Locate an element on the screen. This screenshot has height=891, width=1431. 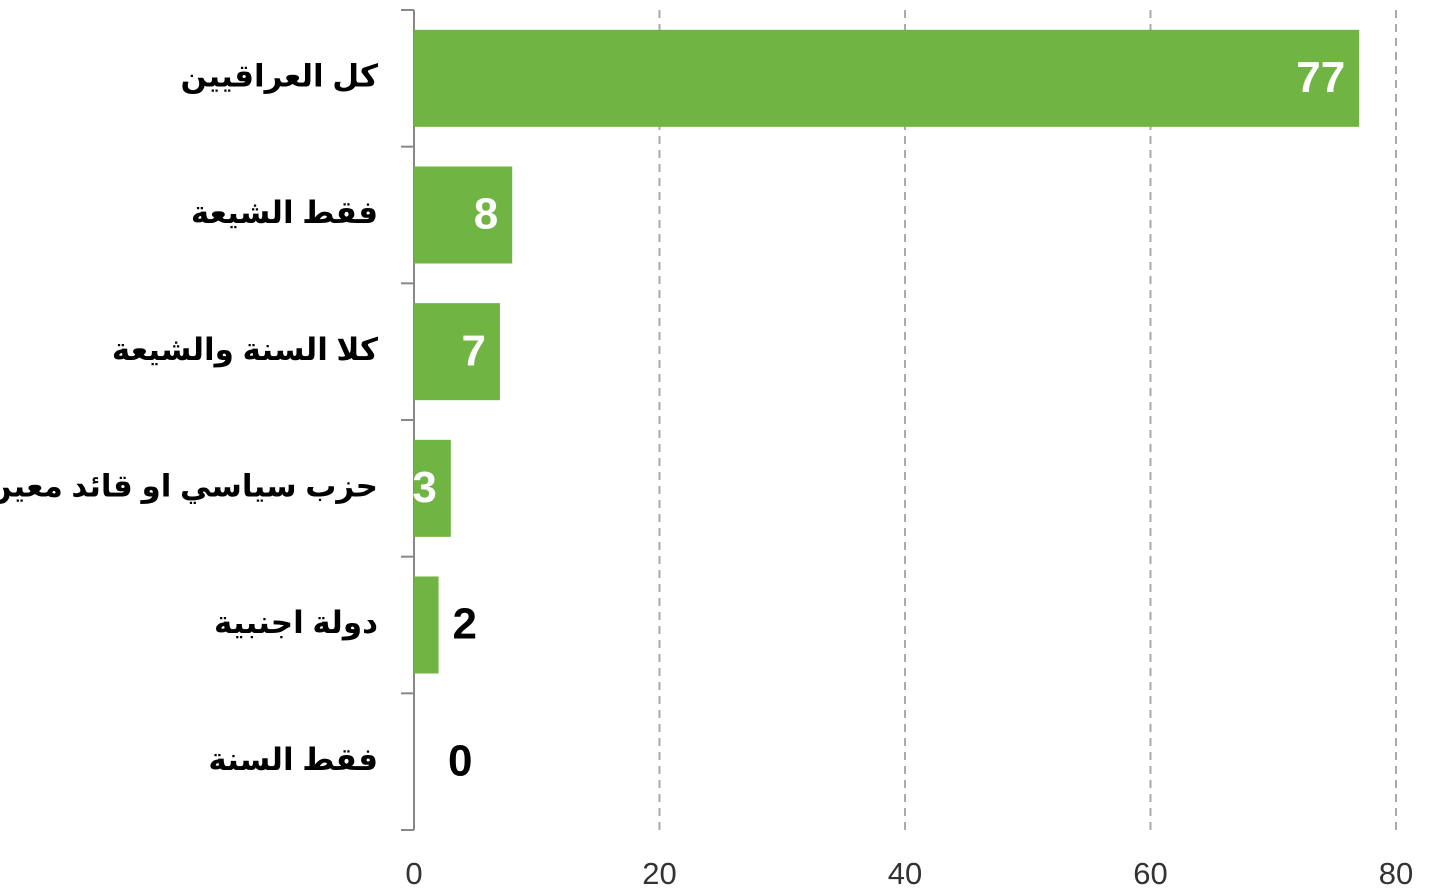
y-tick-label: حزب سياسي او قائد معين is located at coordinates (189, 487).